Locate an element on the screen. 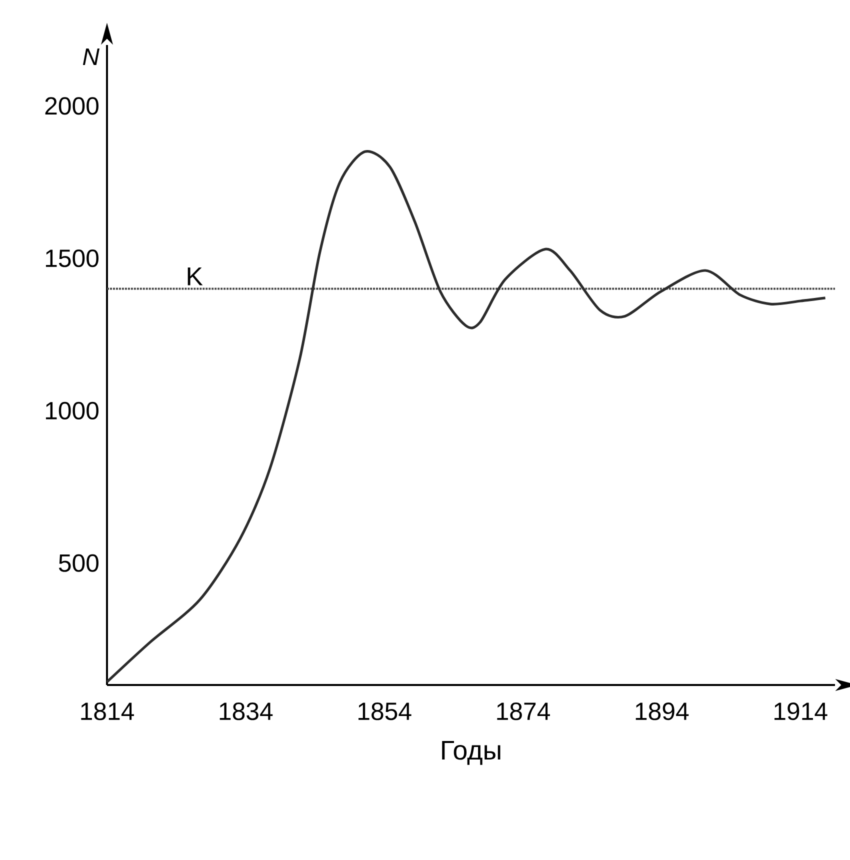 Image resolution: width=850 pixels, height=860 pixels. y-tick-label: 1000 is located at coordinates (72, 411).